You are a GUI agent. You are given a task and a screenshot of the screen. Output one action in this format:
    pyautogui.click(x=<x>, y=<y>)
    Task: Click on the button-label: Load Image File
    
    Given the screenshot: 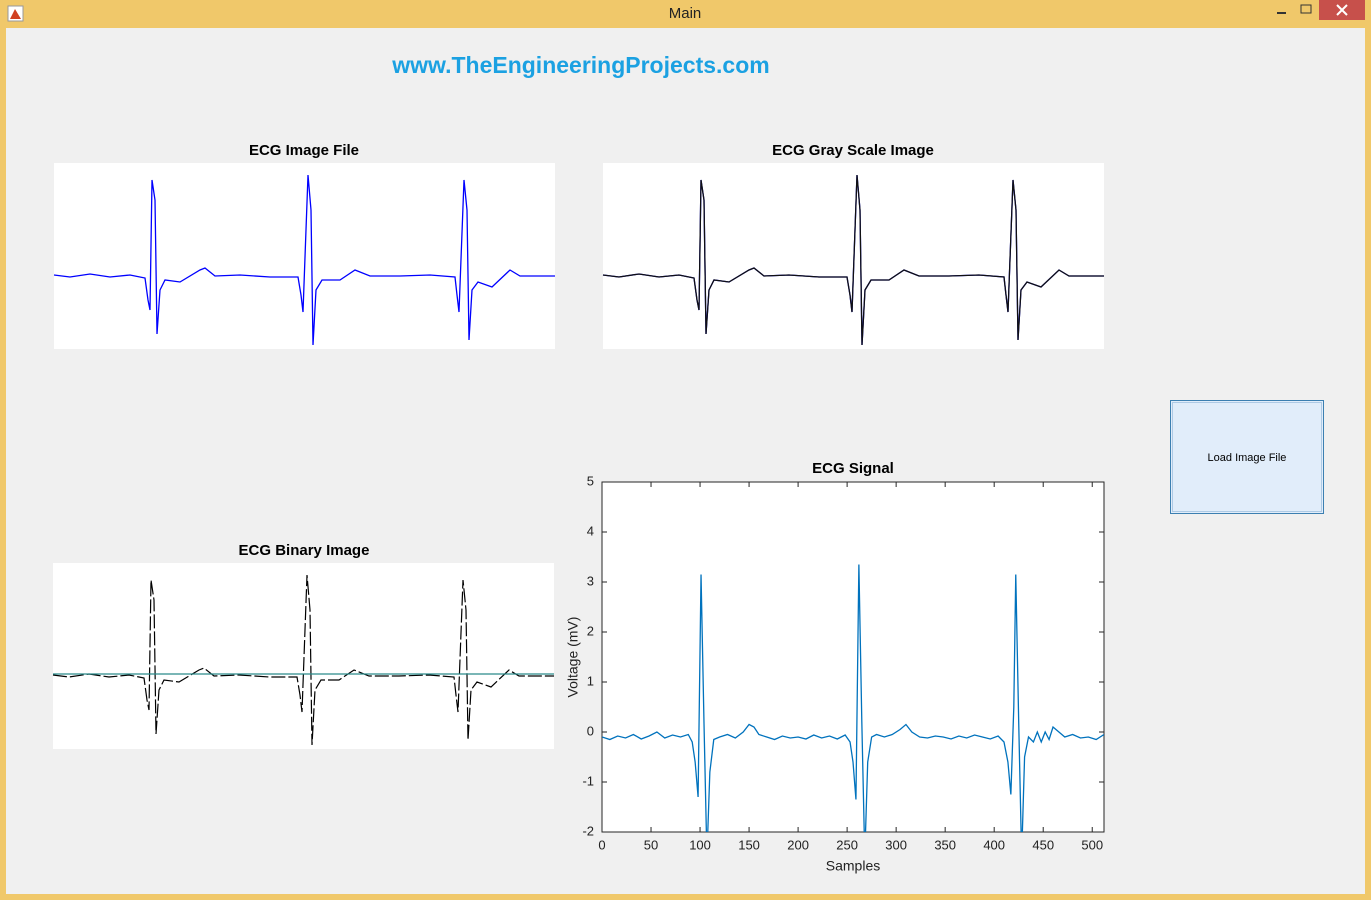 What is the action you would take?
    pyautogui.click(x=1247, y=458)
    